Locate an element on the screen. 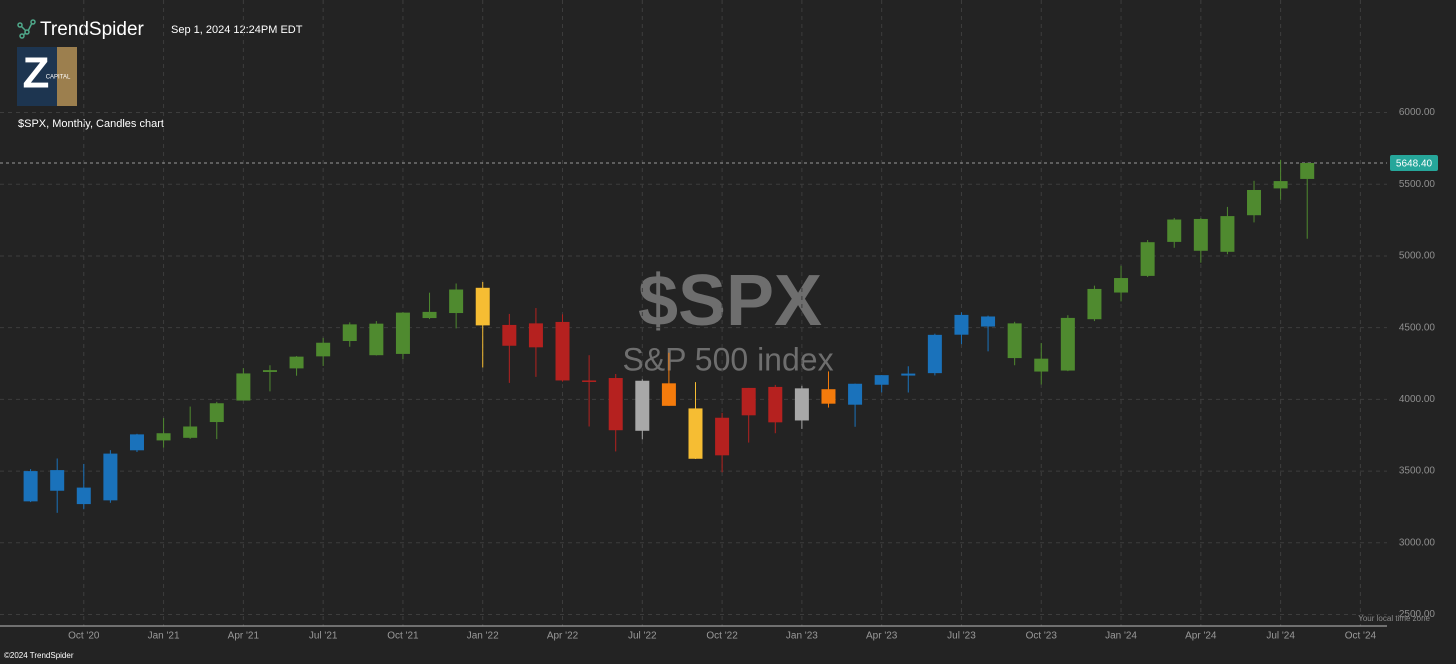 This screenshot has height=664, width=1456. logo-right is located at coordinates (67, 76).